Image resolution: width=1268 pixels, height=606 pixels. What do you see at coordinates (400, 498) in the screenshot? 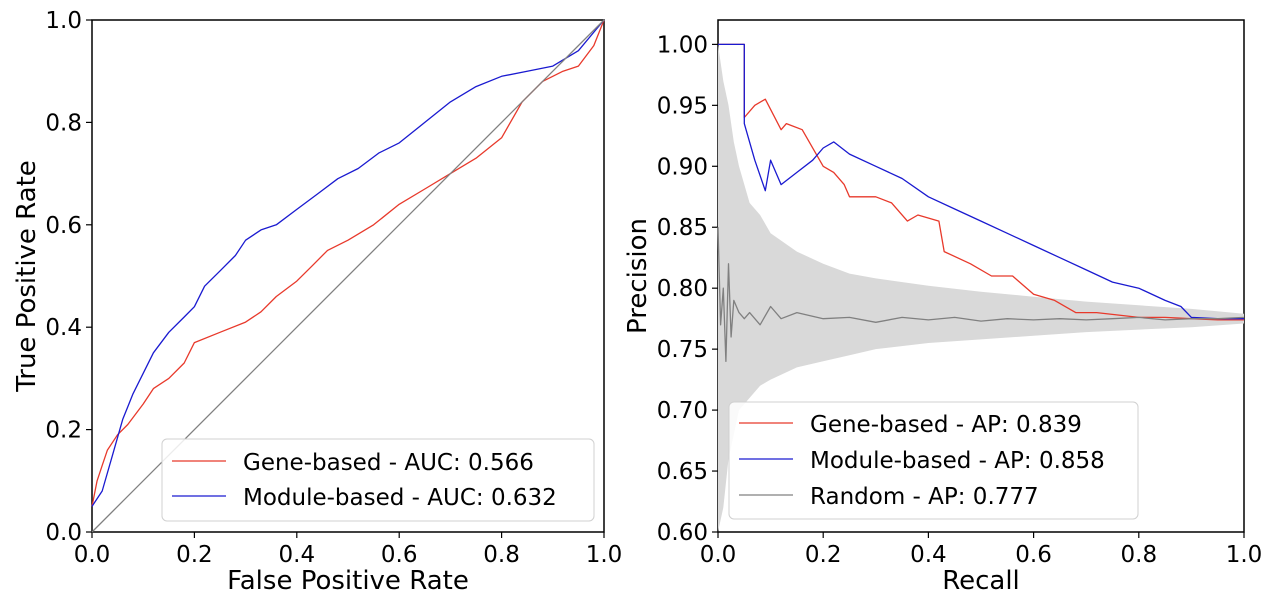
I see `roc-legend-label-module: Module-based - AUC: 0.632` at bounding box center [400, 498].